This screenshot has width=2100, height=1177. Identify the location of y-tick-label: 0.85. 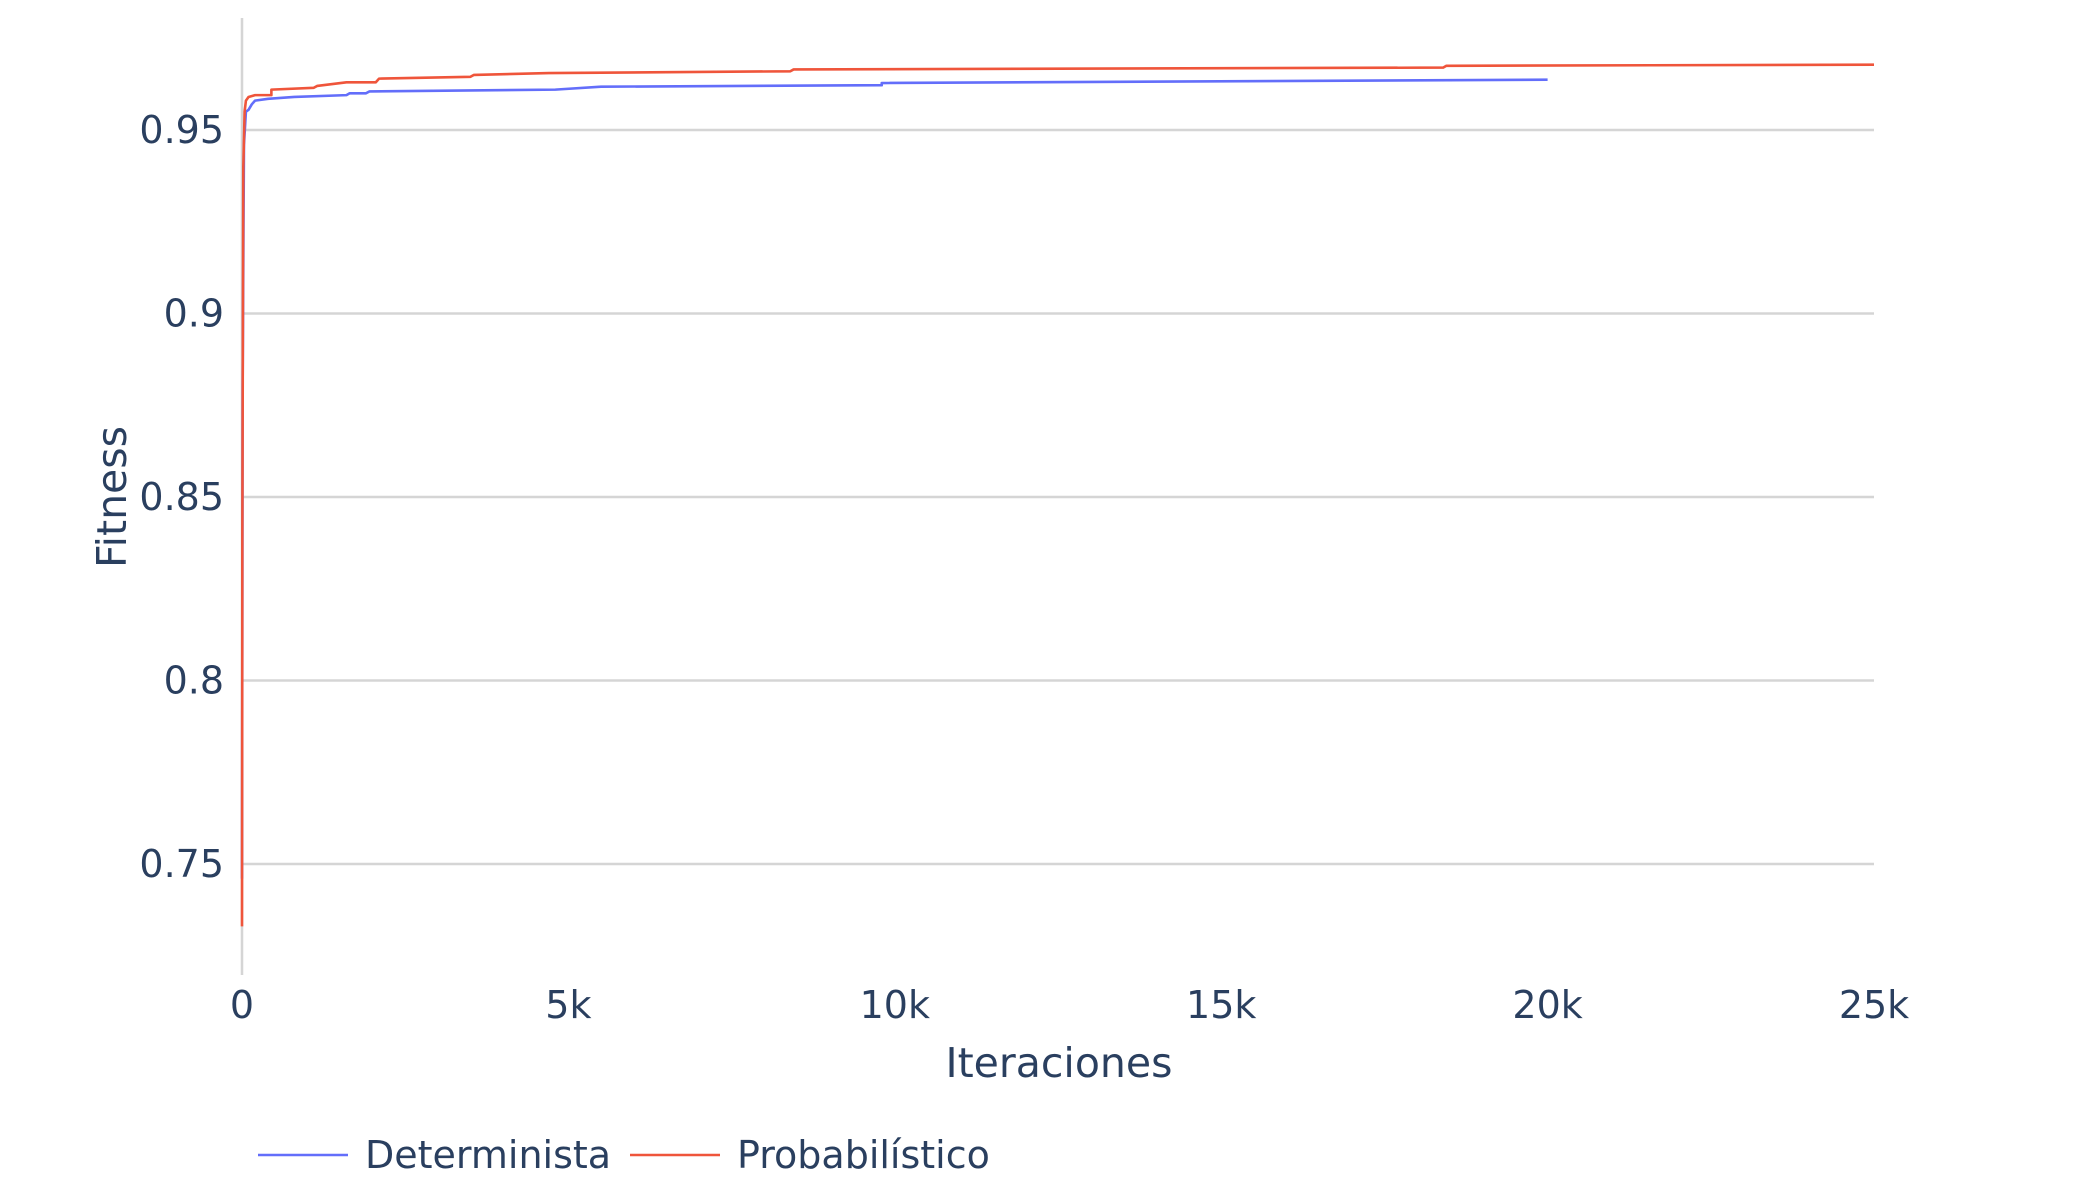
(181, 497).